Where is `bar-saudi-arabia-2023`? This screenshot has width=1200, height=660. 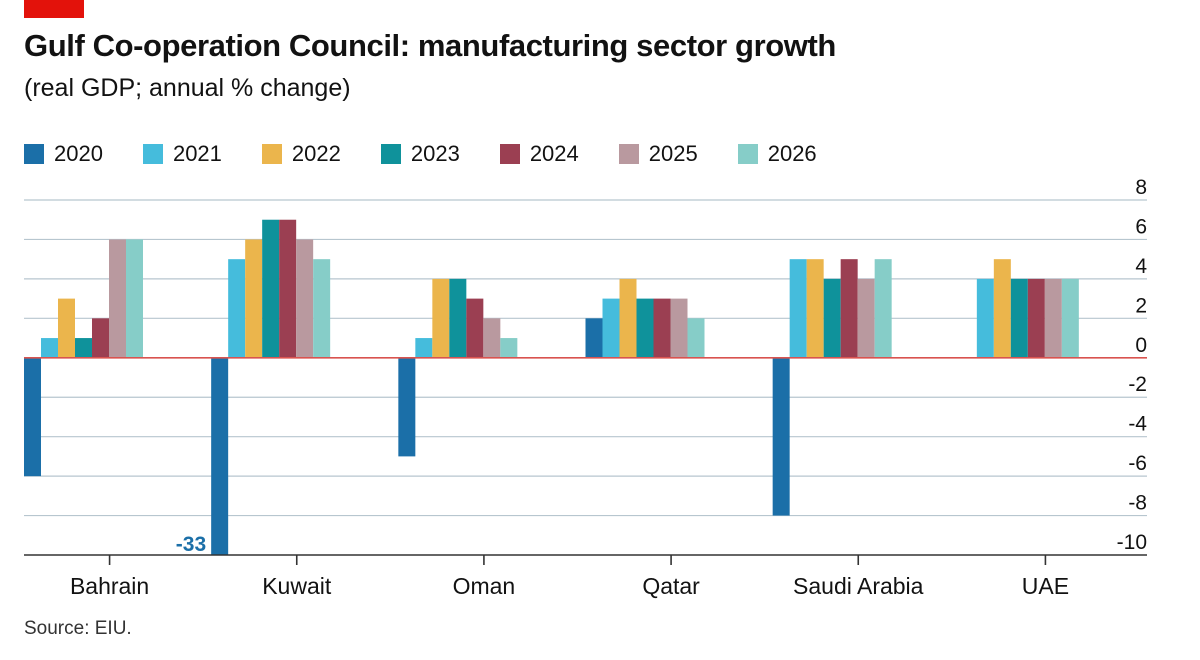 bar-saudi-arabia-2023 is located at coordinates (832, 318).